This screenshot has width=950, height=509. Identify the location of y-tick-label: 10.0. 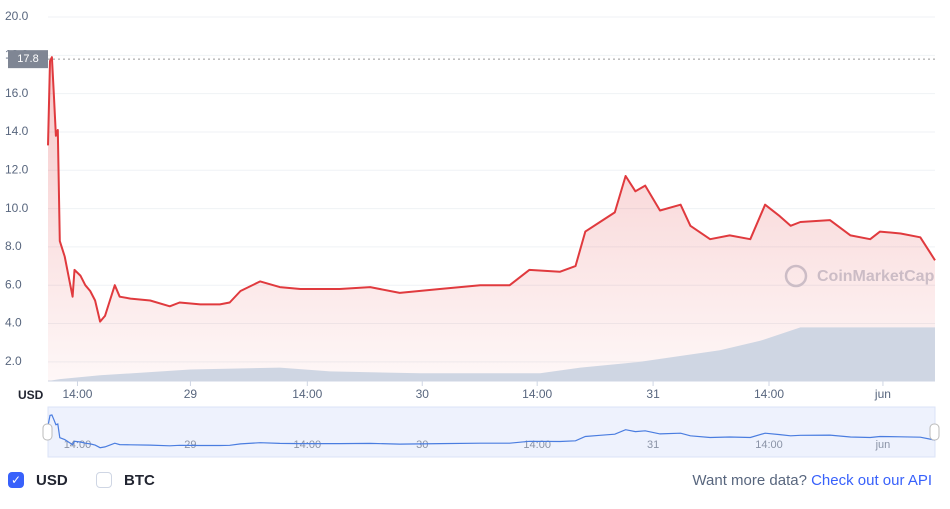
(17, 208).